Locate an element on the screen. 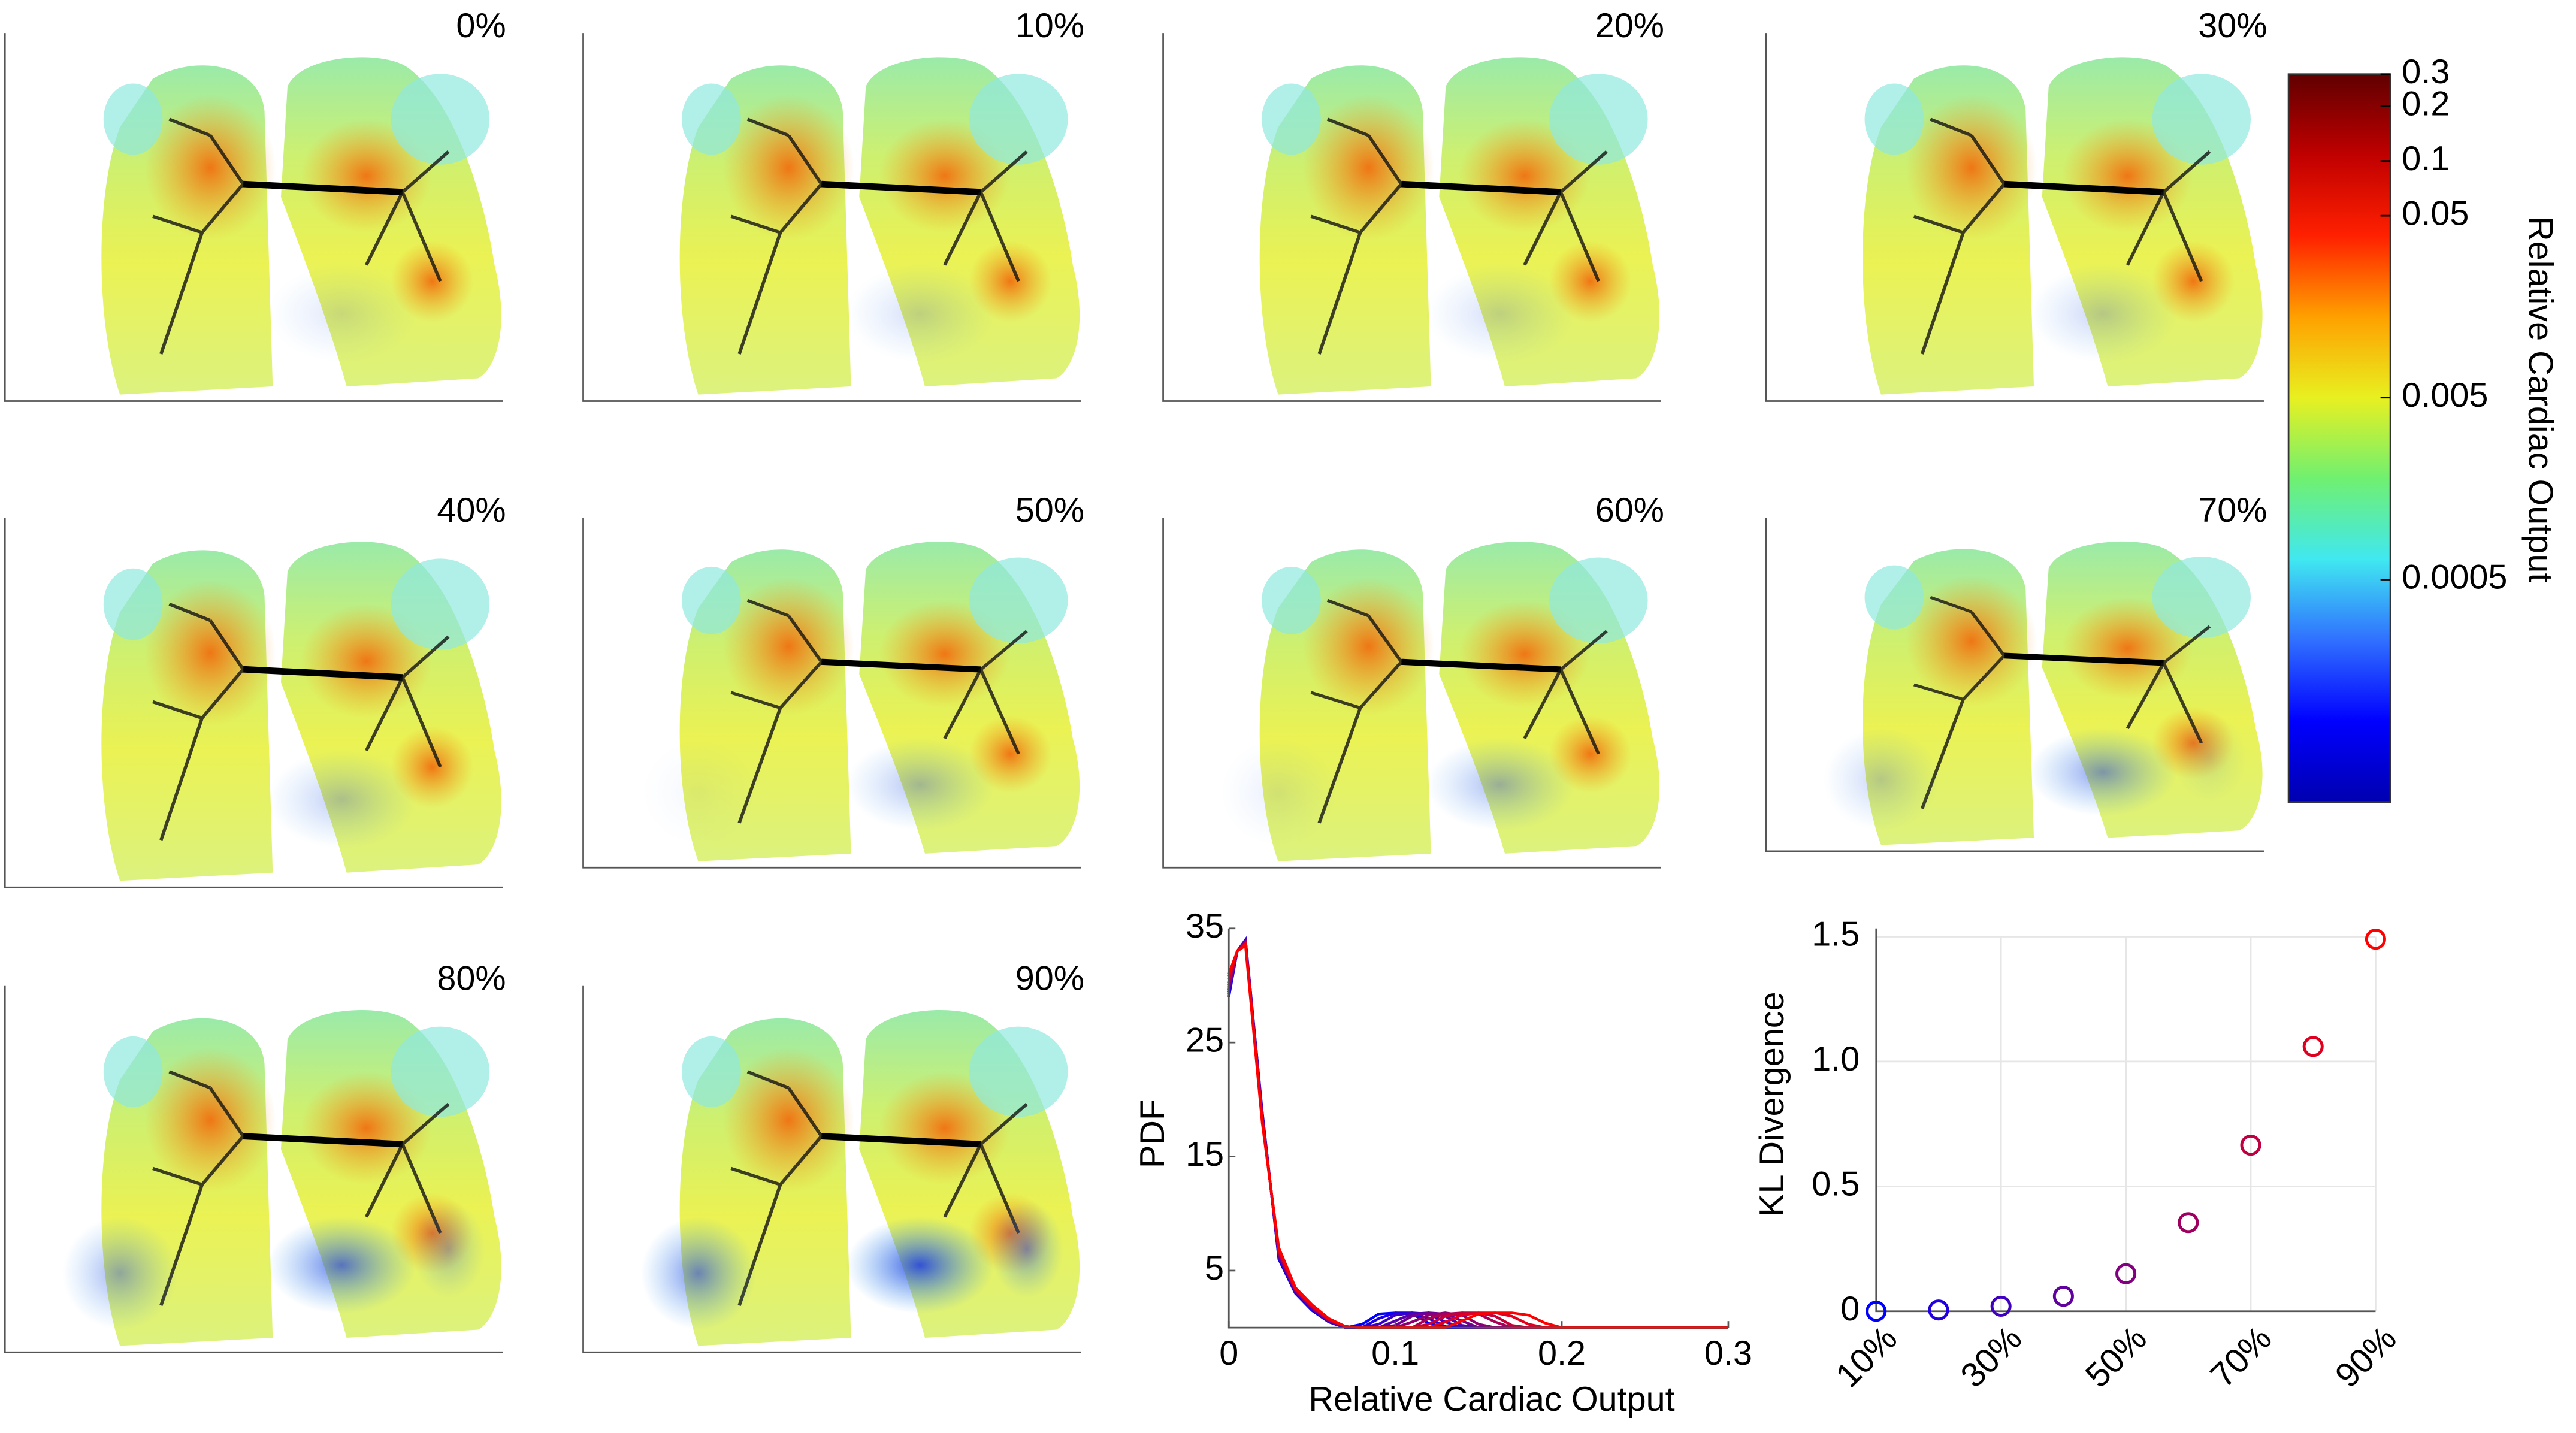 The image size is (2576, 1433). panel-label: 30% is located at coordinates (2232, 26).